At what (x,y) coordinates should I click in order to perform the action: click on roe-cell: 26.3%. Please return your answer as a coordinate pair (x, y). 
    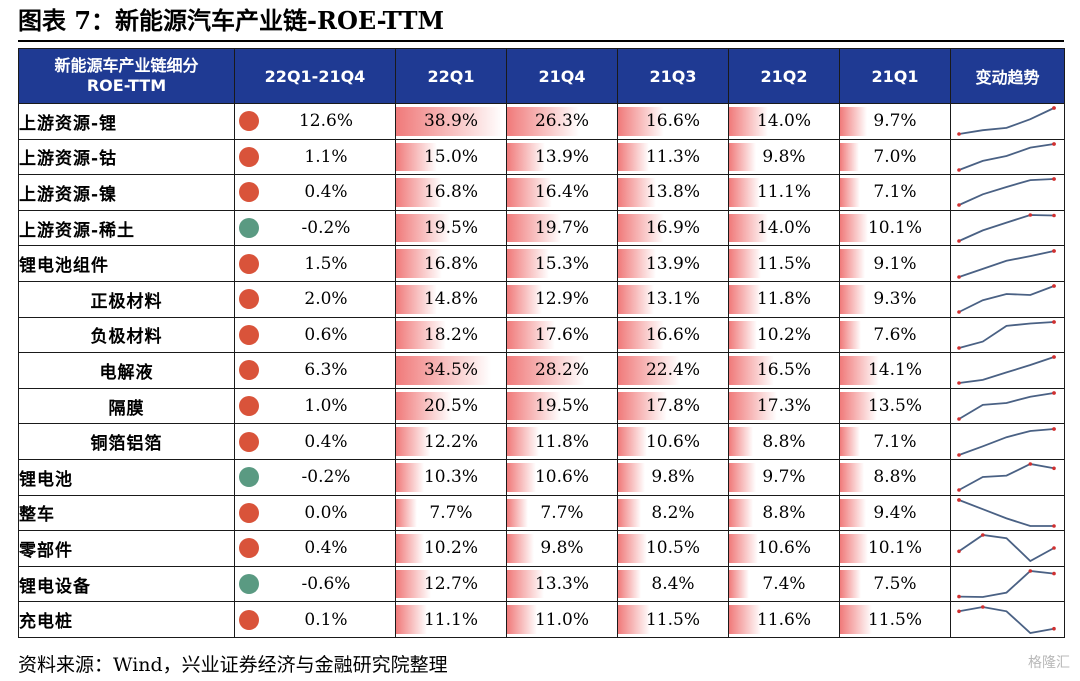
    Looking at the image, I should click on (562, 121).